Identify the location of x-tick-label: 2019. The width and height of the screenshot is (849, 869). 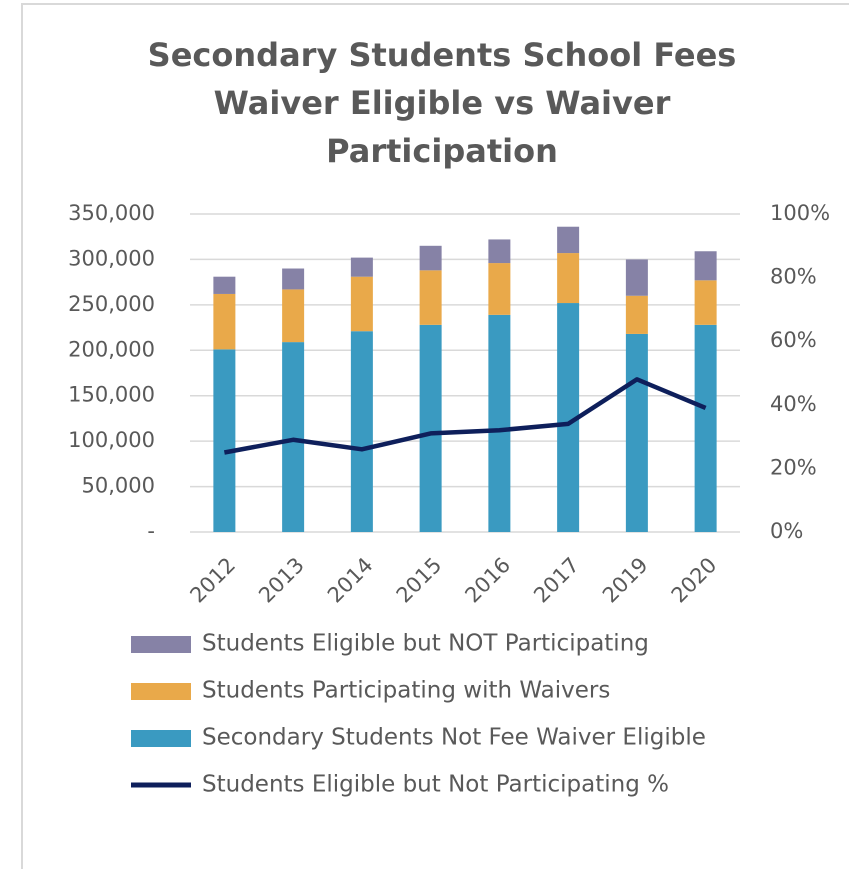
(625, 580).